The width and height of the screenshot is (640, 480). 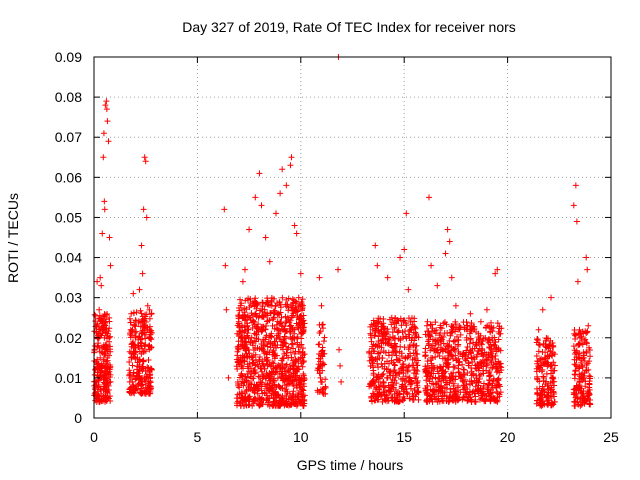 I want to click on x-tick-label: 10, so click(x=301, y=437).